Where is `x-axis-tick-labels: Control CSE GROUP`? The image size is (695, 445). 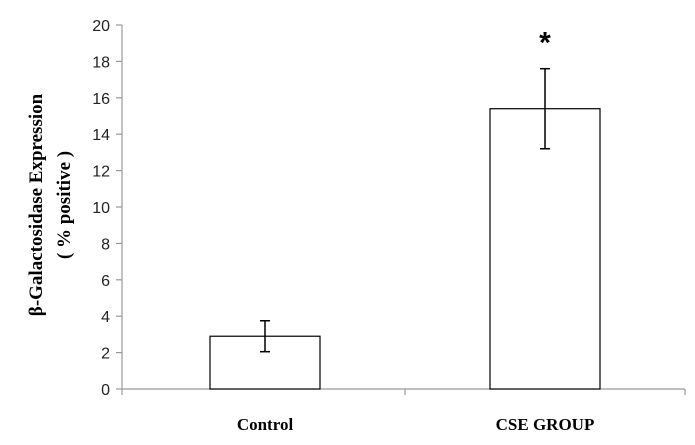 x-axis-tick-labels: Control CSE GROUP is located at coordinates (416, 424).